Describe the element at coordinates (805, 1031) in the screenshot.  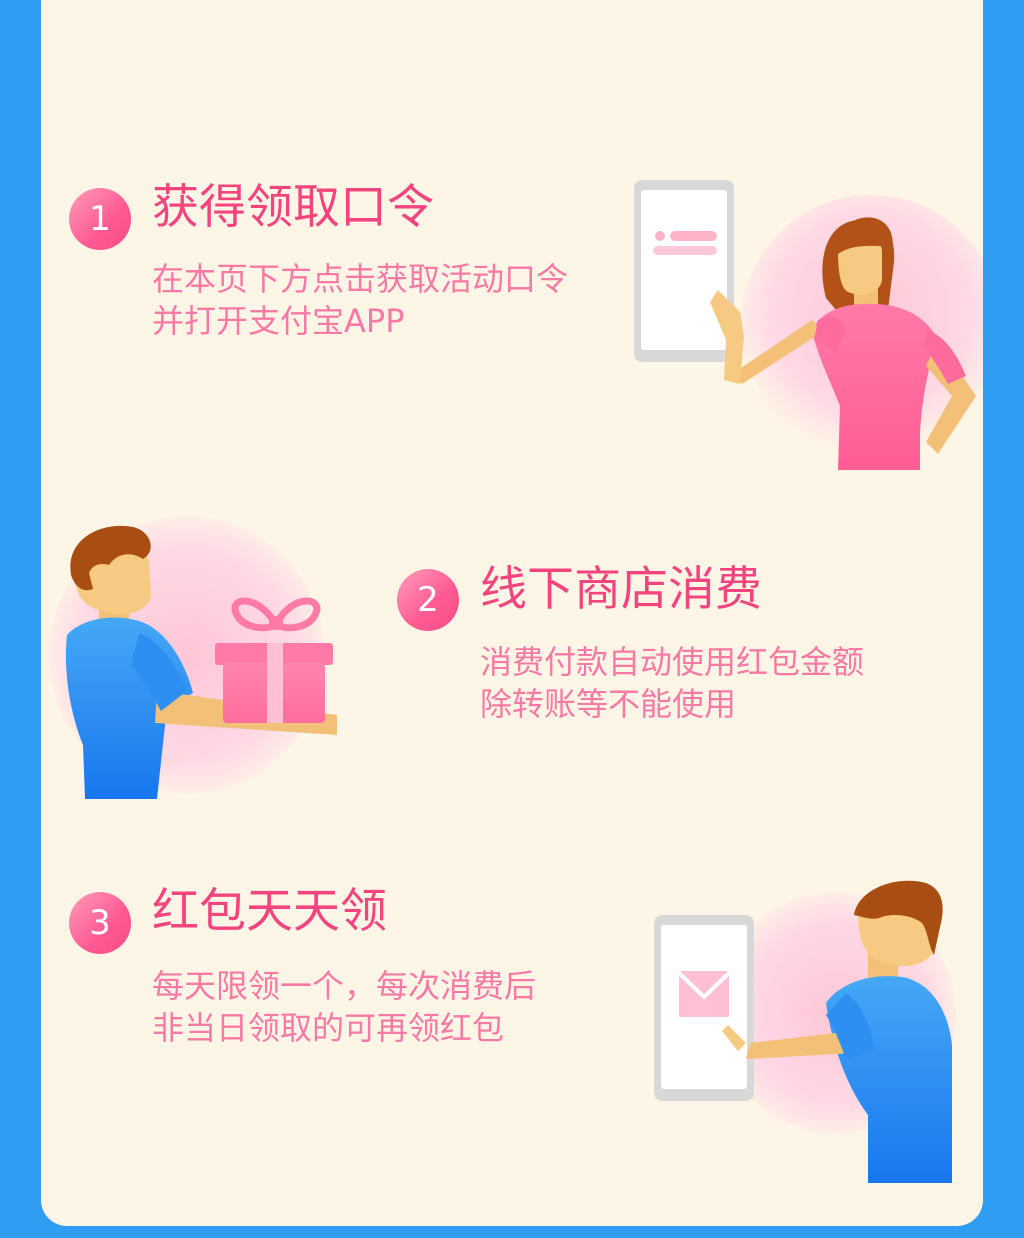
I see `man-envelope-phone-illustration` at that location.